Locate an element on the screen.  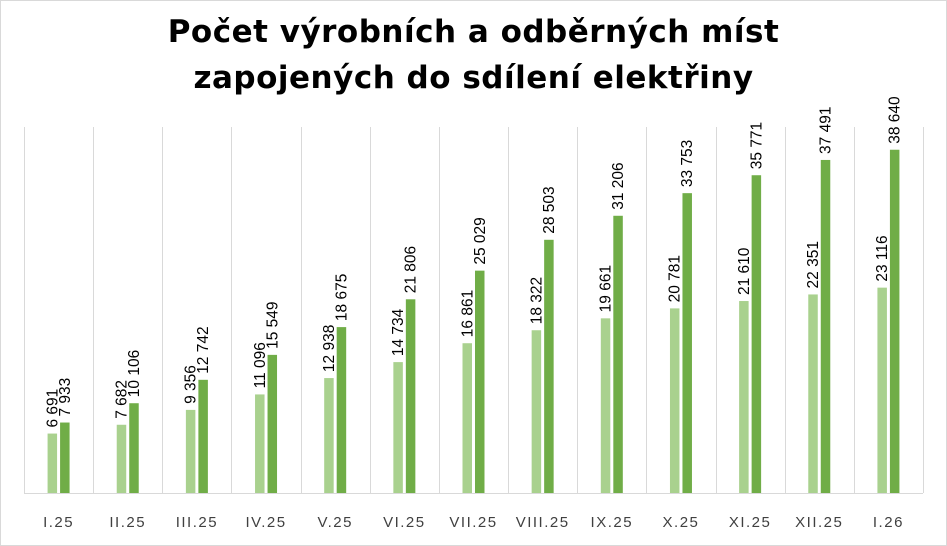
data-label-series-2-10: 33 753 is located at coordinates (687, 163).